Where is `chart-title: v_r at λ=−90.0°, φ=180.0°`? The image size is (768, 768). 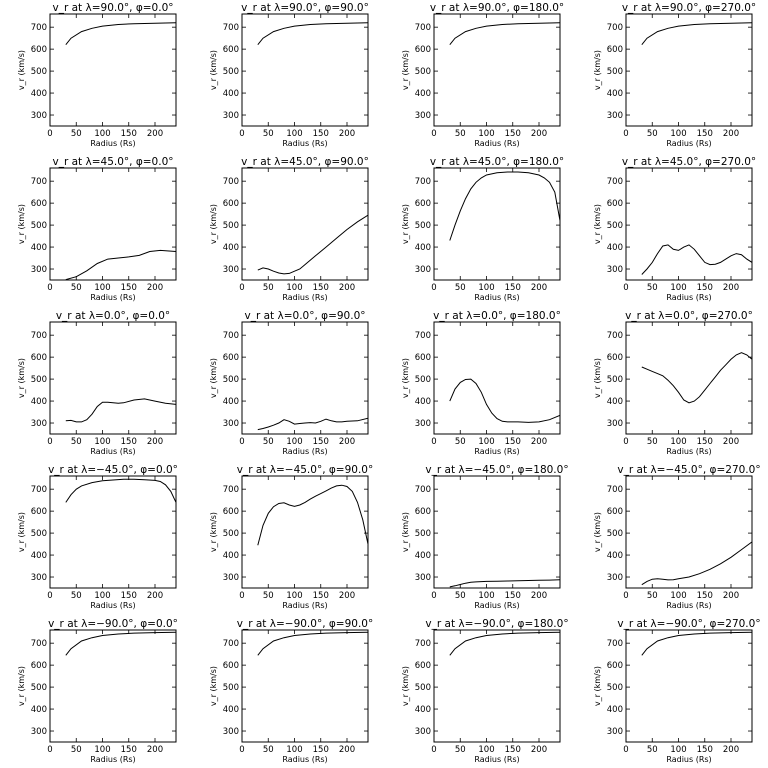 chart-title: v_r at λ=−90.0°, φ=180.0° is located at coordinates (496, 624).